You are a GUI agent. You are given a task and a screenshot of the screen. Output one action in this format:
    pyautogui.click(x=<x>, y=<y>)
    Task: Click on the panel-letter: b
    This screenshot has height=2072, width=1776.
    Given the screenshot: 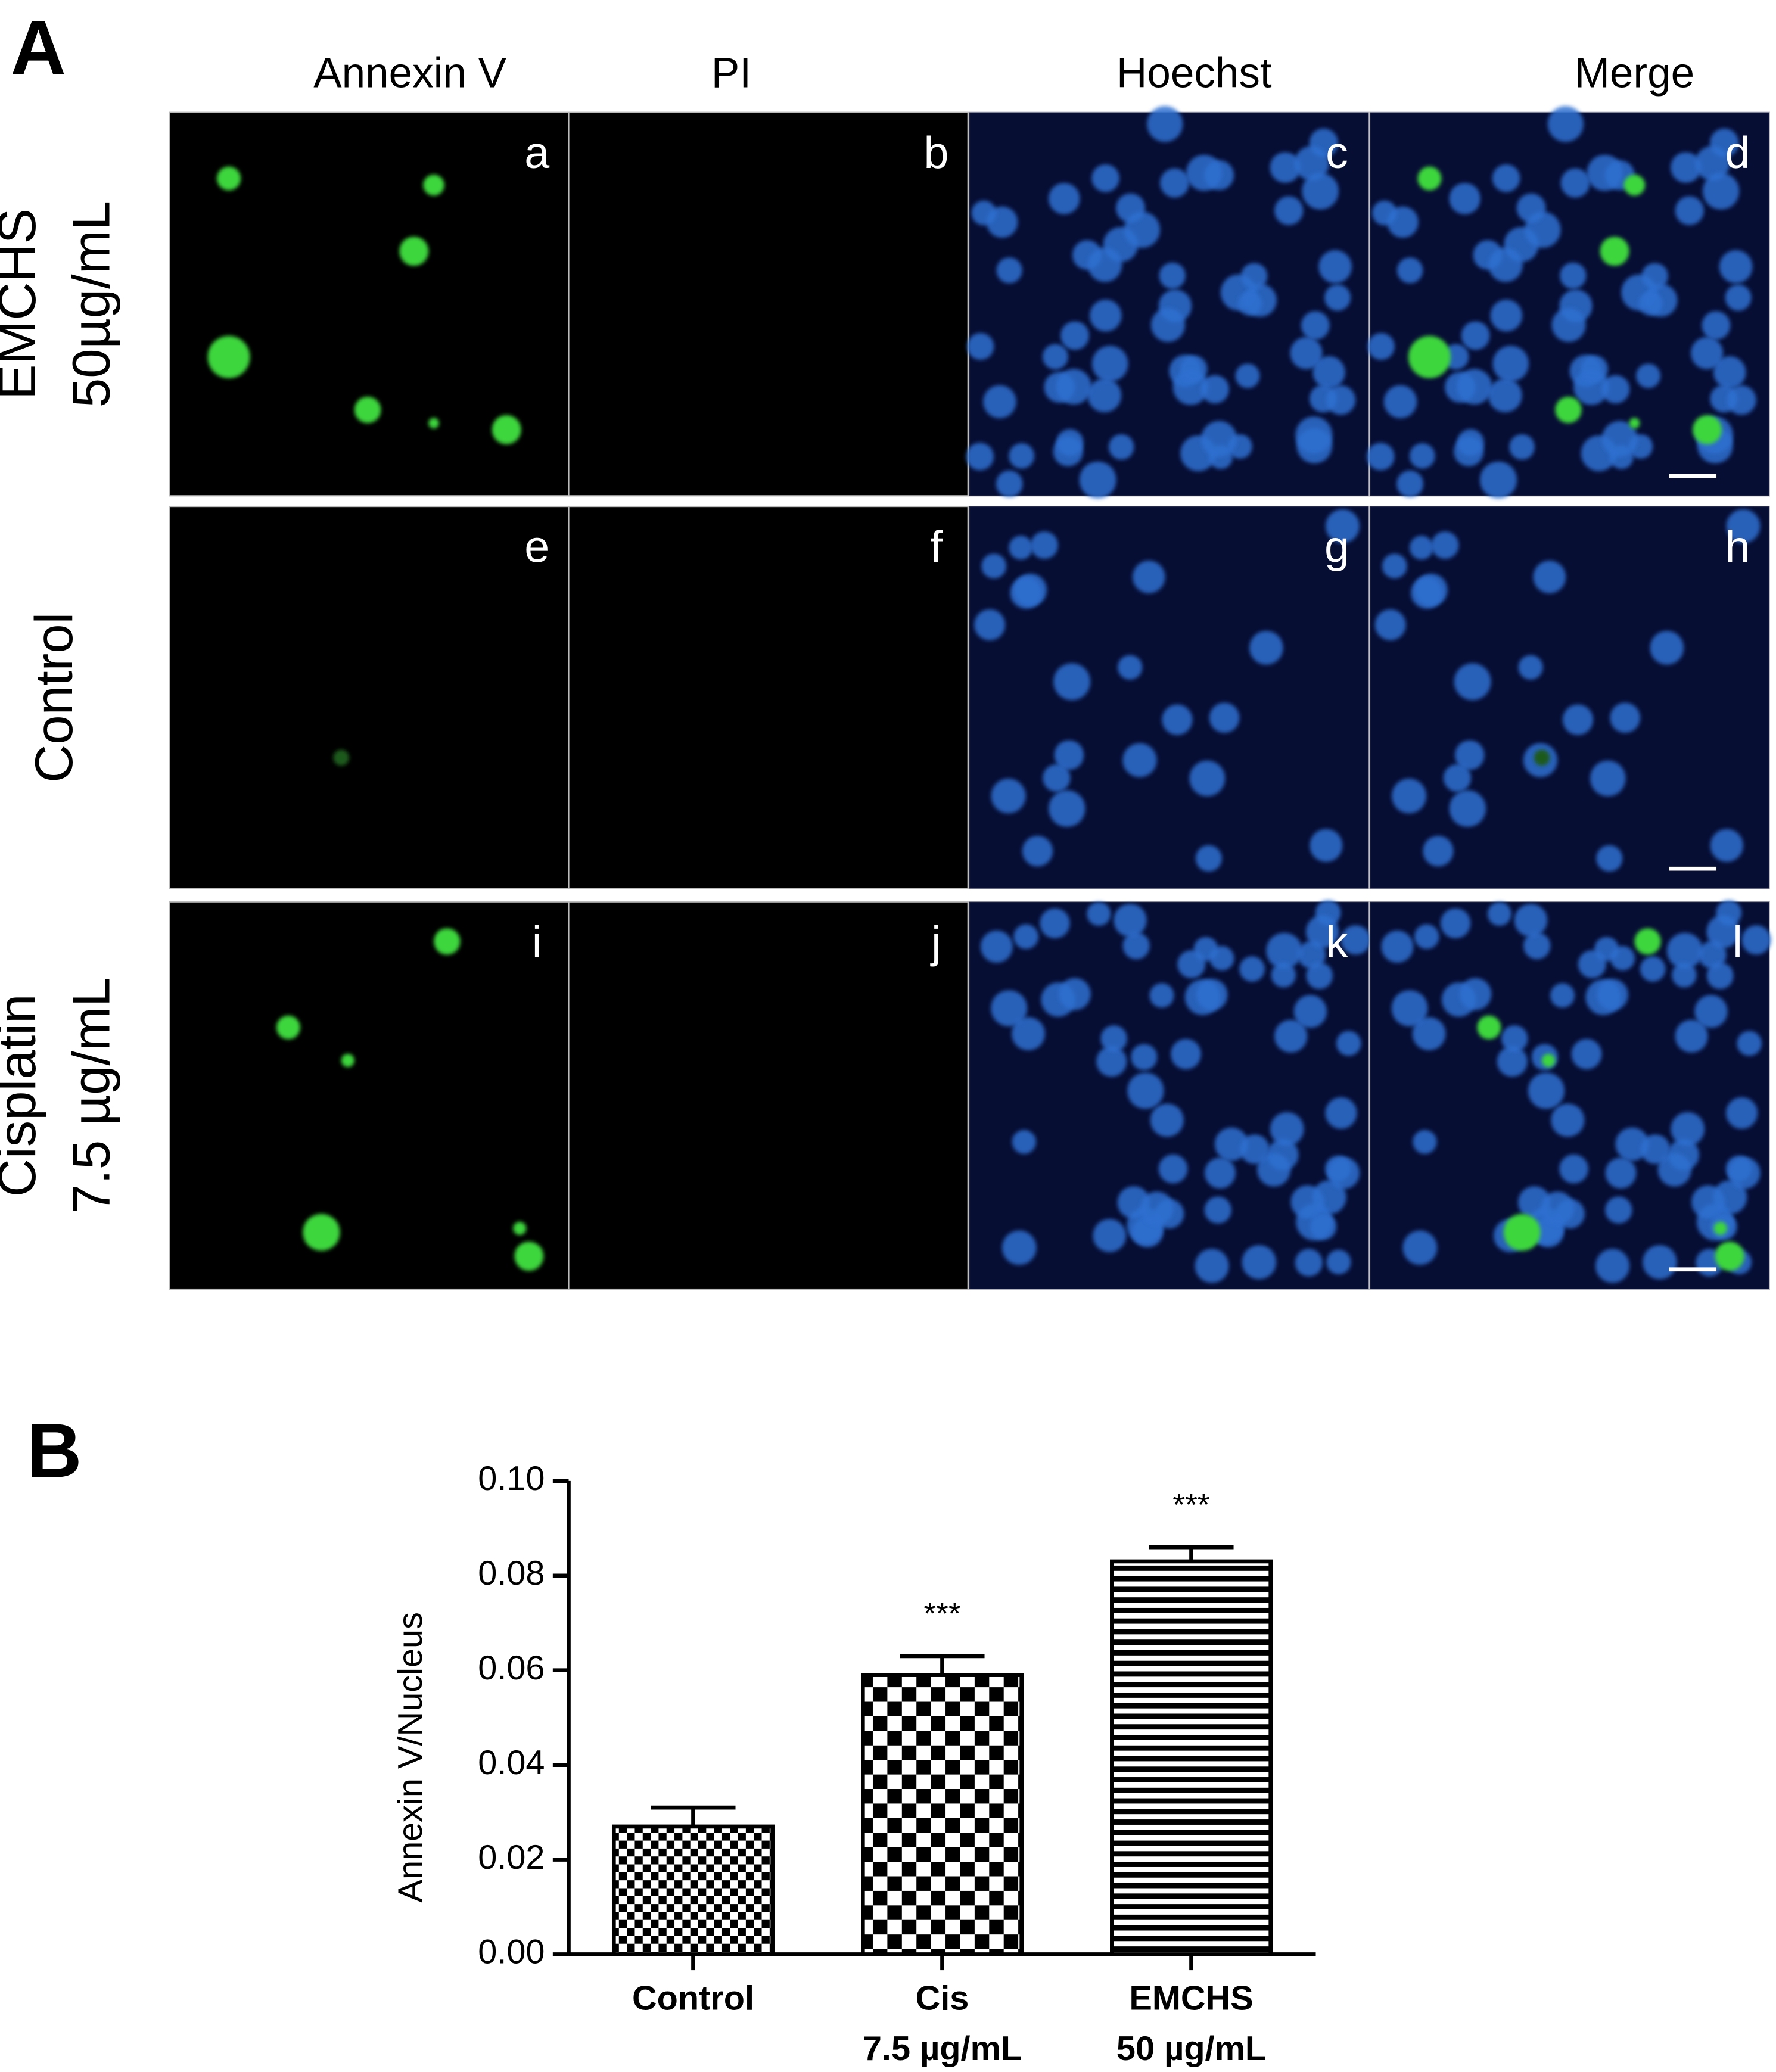 What is the action you would take?
    pyautogui.click(x=936, y=152)
    